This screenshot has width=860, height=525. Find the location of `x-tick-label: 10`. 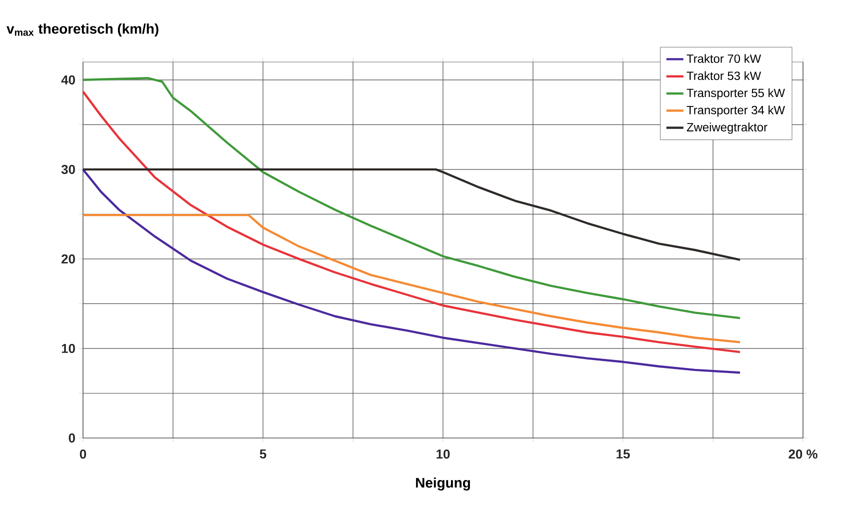

x-tick-label: 10 is located at coordinates (443, 454).